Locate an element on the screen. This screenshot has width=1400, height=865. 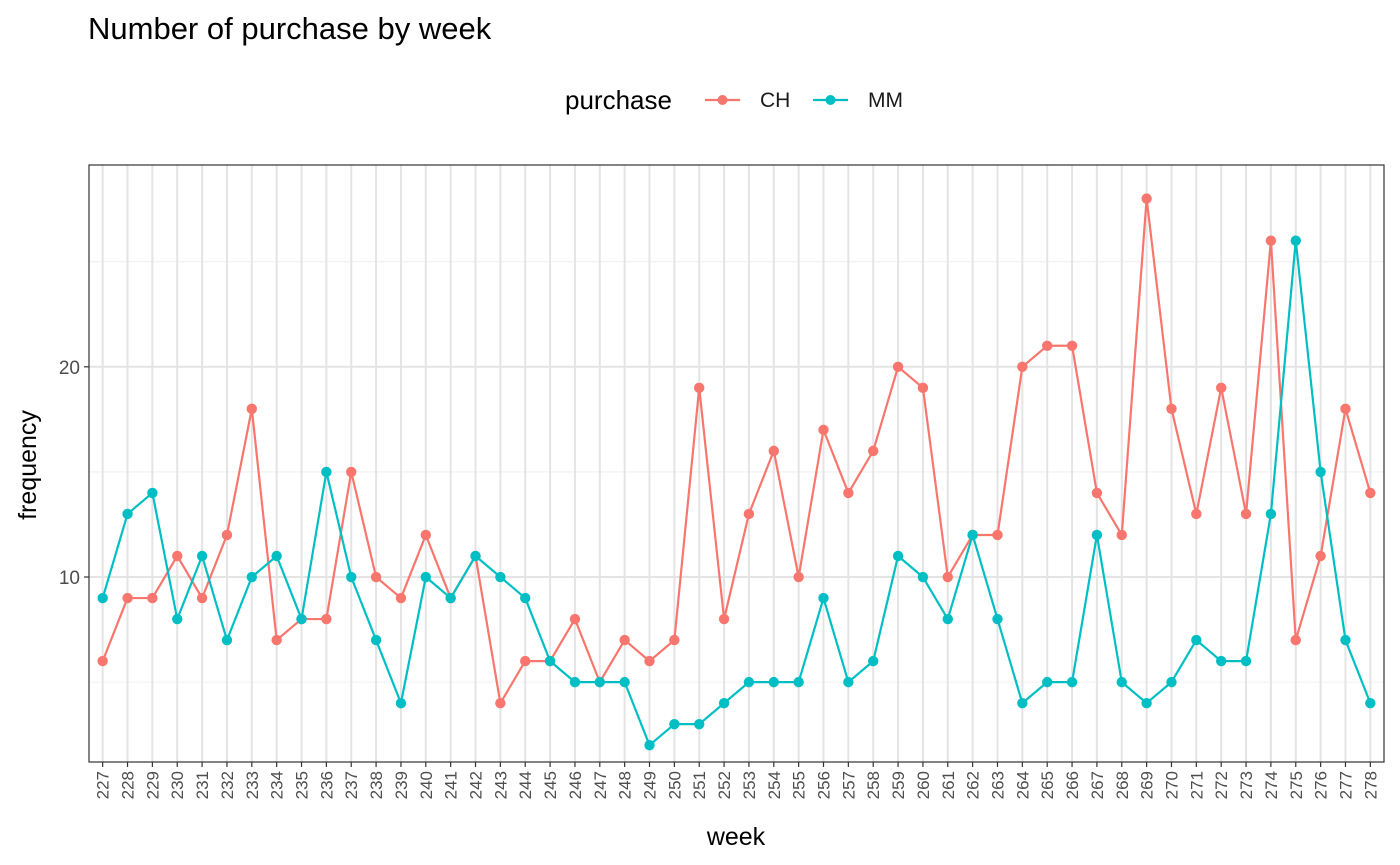
x-tick-label: 262 is located at coordinates (973, 785).